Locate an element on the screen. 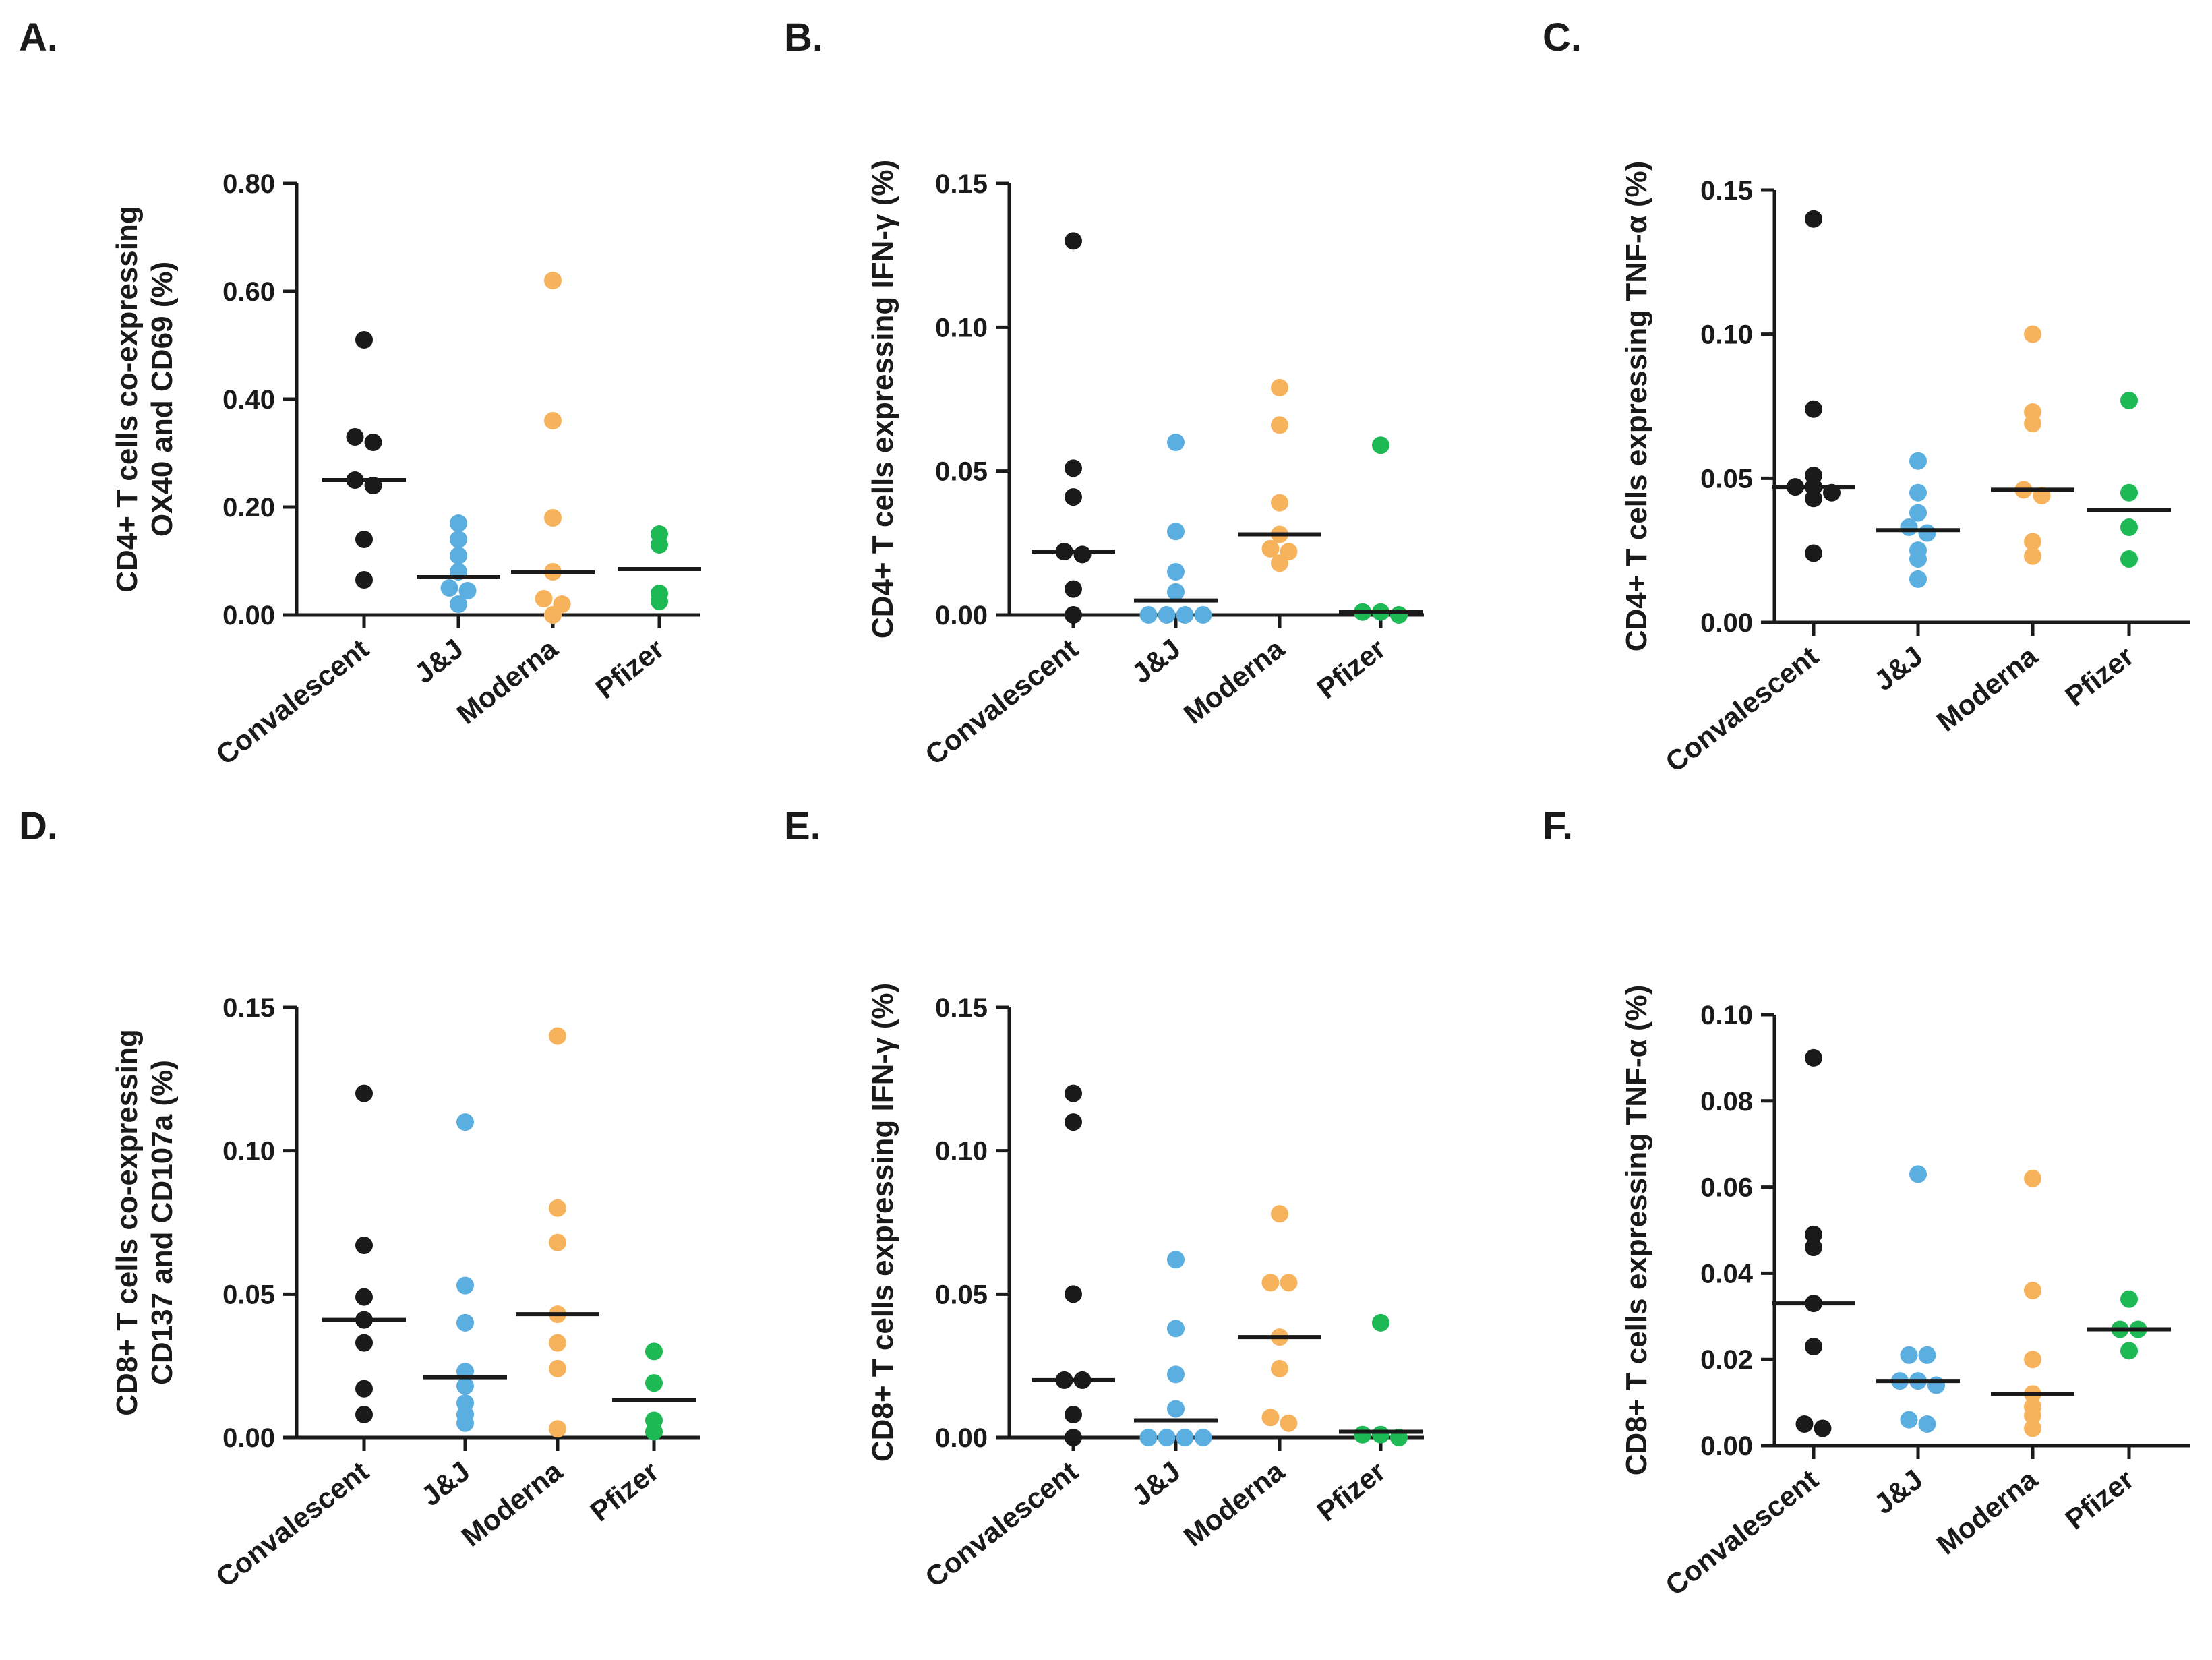  y-tick-label: 0.80 is located at coordinates (248, 184).